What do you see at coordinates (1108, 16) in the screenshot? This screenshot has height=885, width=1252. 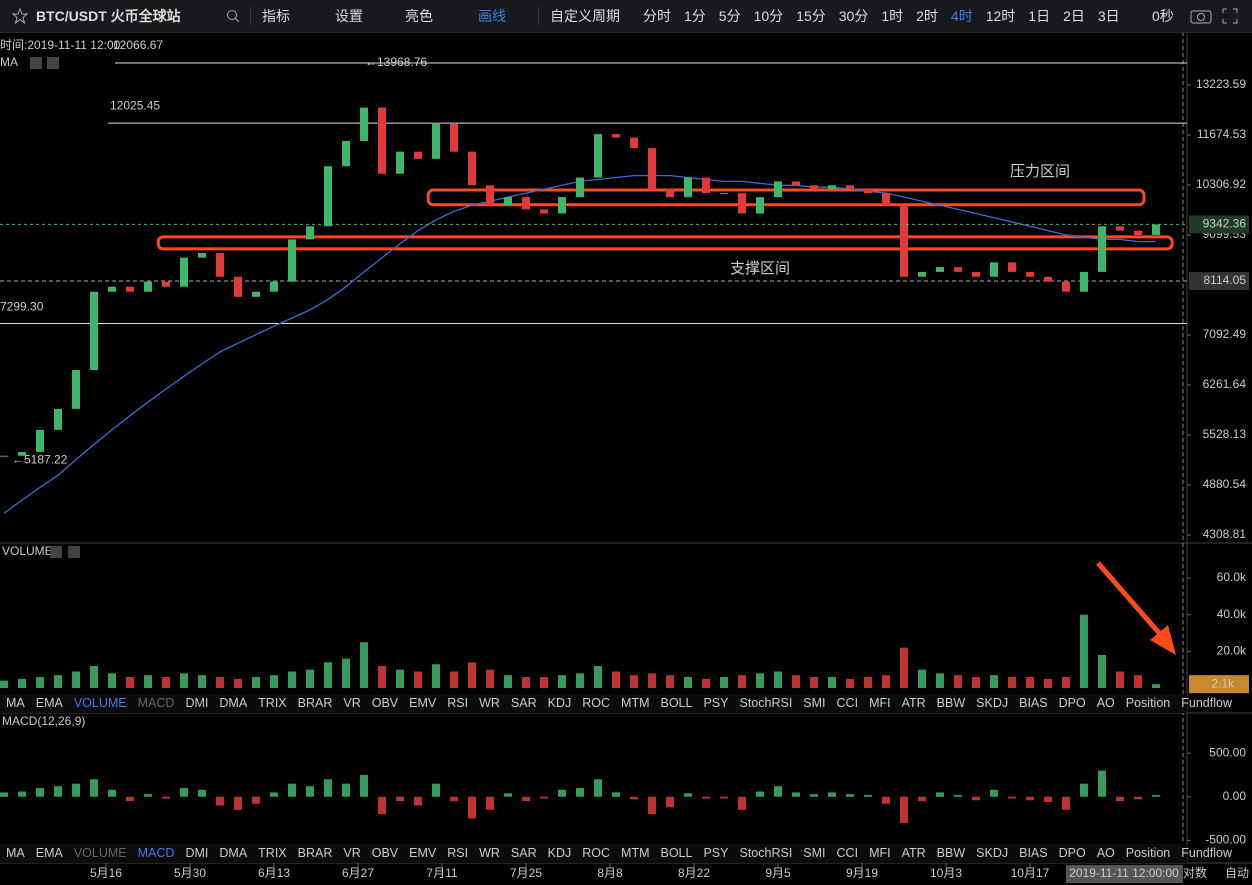 I see `period: 3日` at bounding box center [1108, 16].